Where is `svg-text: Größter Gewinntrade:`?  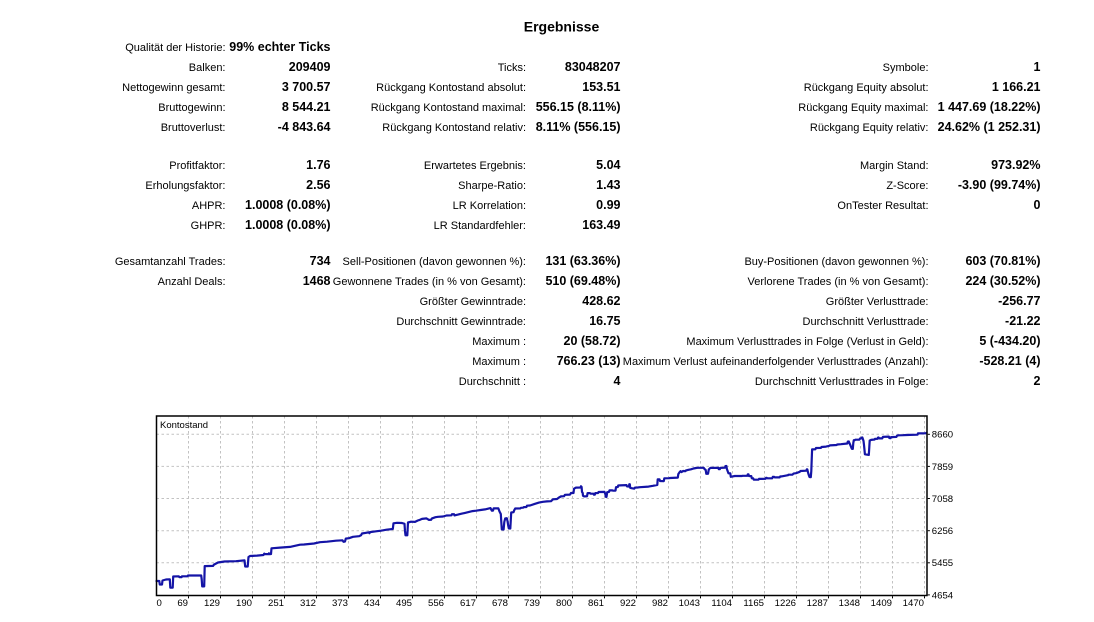 svg-text: Größter Gewinntrade: is located at coordinates (473, 302).